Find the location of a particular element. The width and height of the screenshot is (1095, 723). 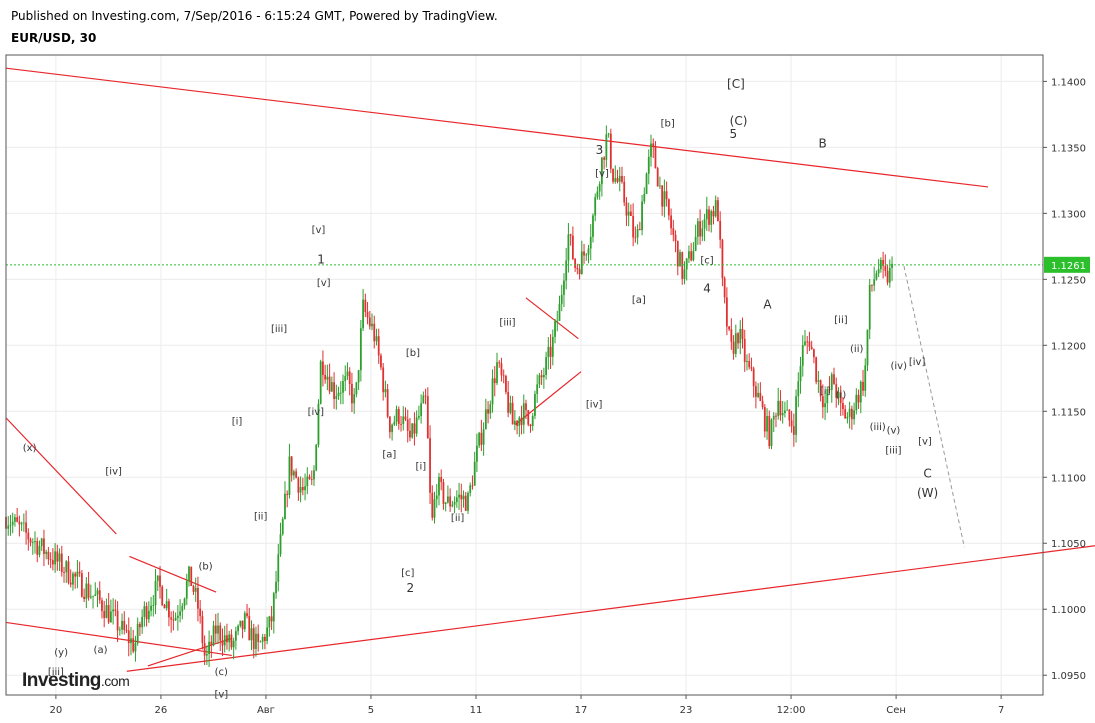

wave-label: [iv] is located at coordinates (917, 362).